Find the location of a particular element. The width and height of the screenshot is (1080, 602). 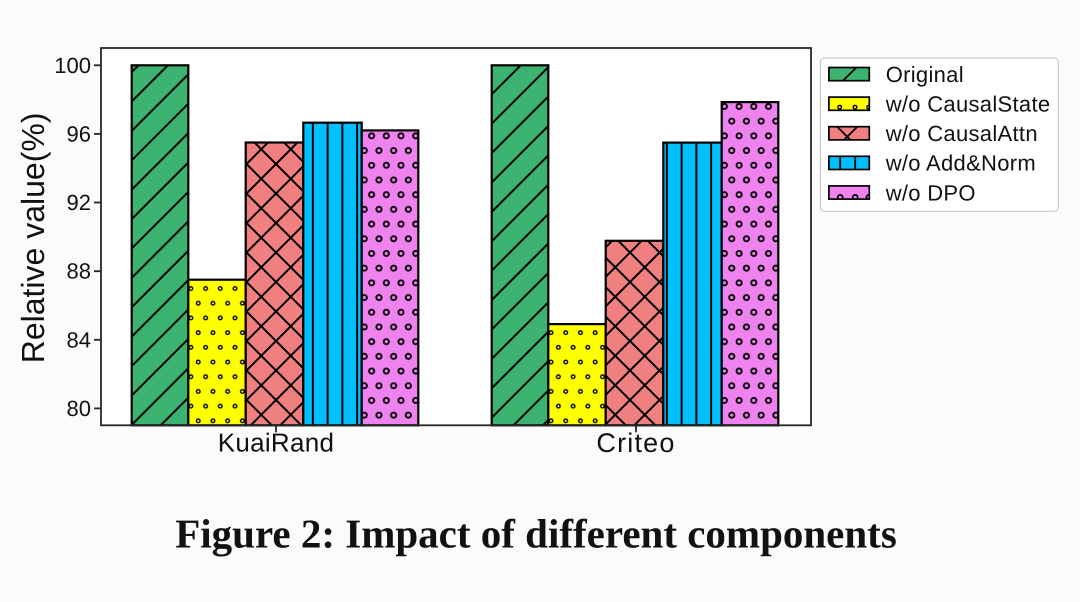

svg-text: w/o CausalState is located at coordinates (968, 104).